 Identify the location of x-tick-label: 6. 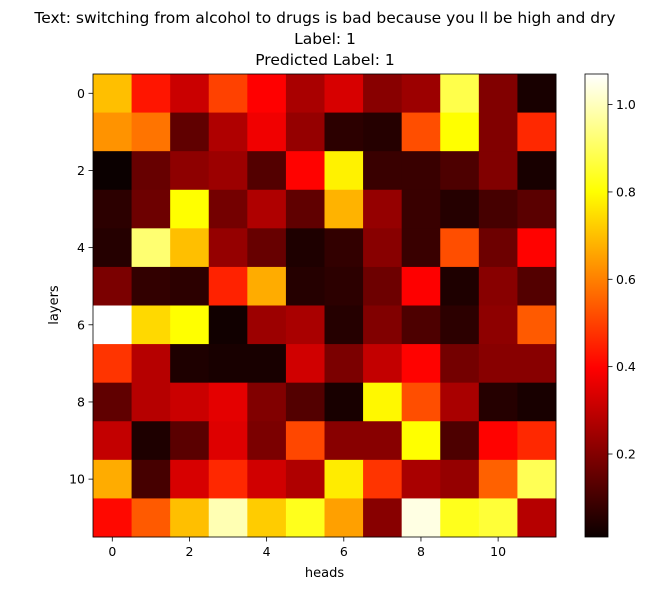
(344, 551).